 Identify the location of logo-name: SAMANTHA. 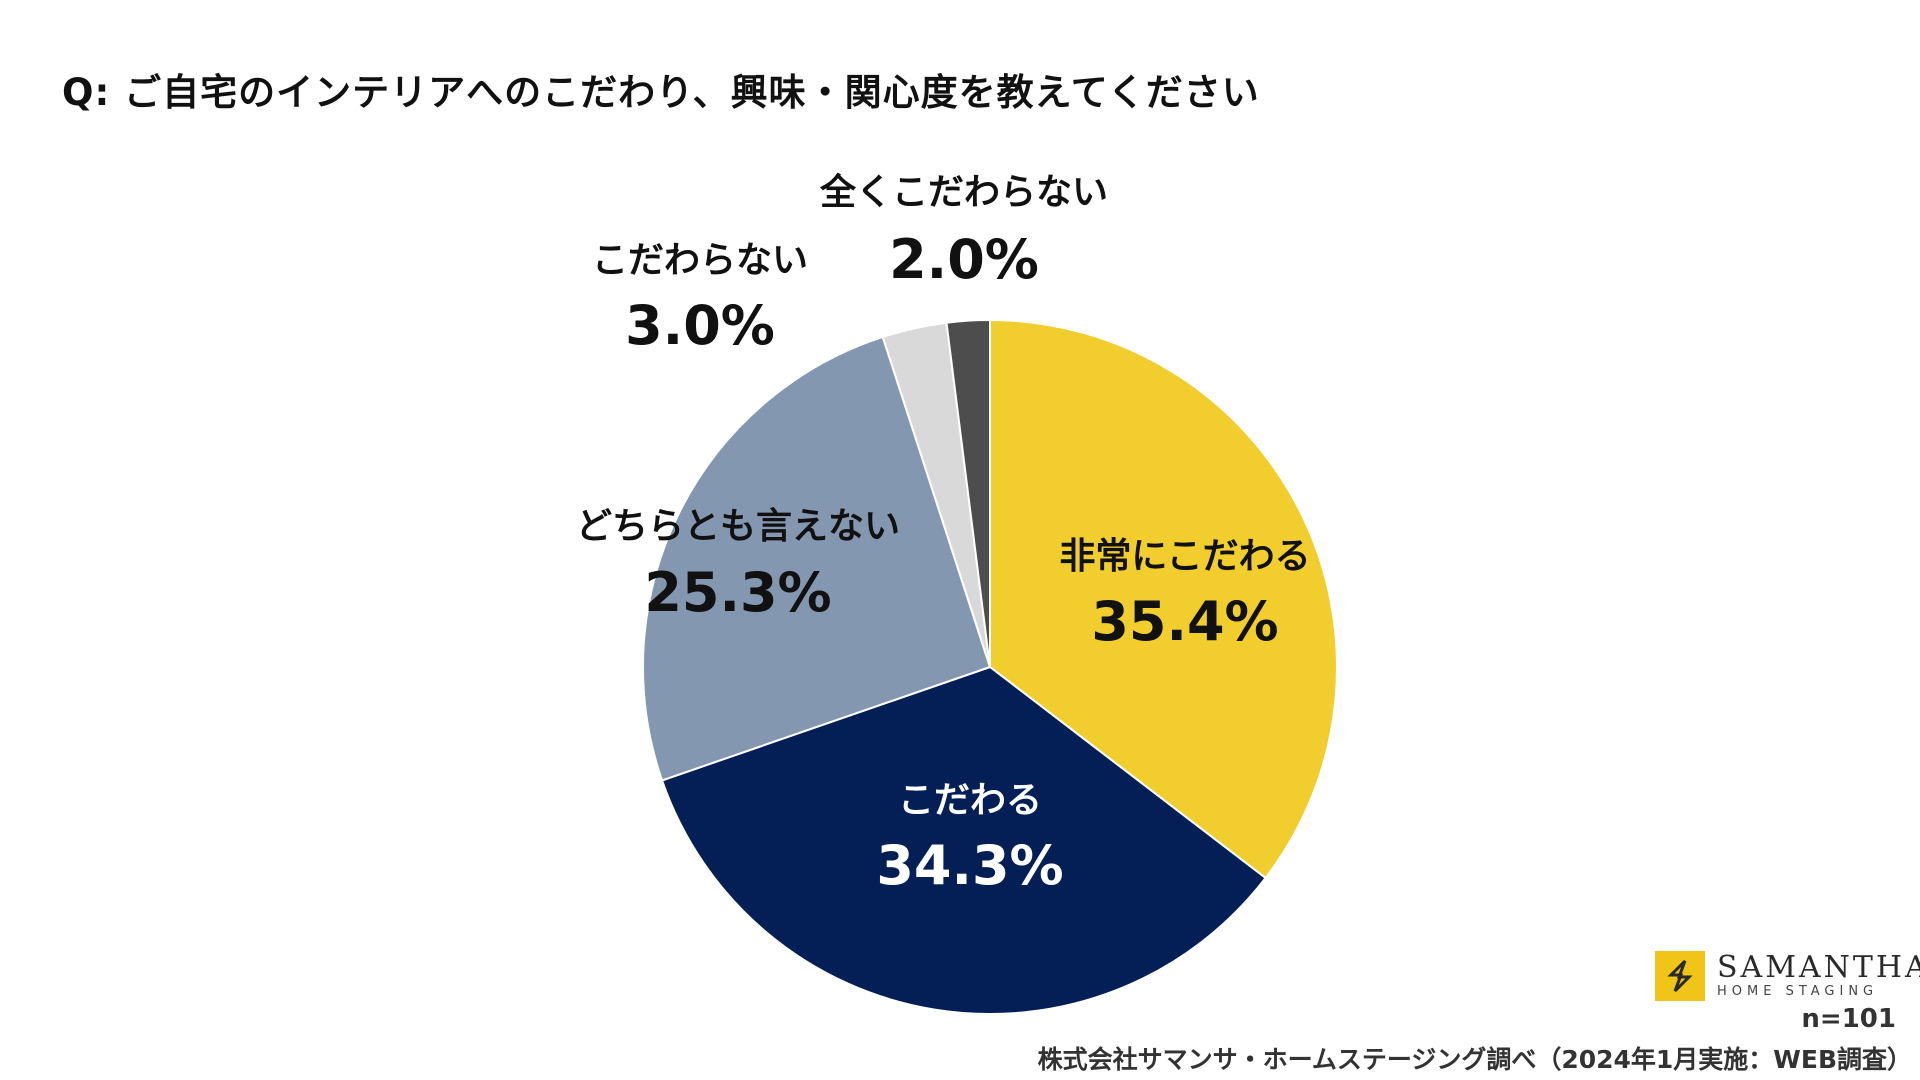
(1818, 967).